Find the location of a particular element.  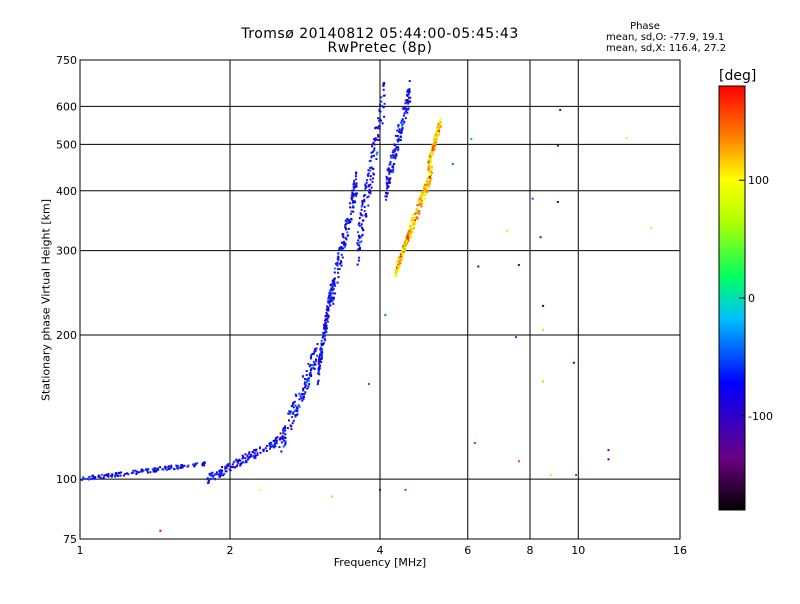

colorbar-tick-label: 0 is located at coordinates (751, 298).